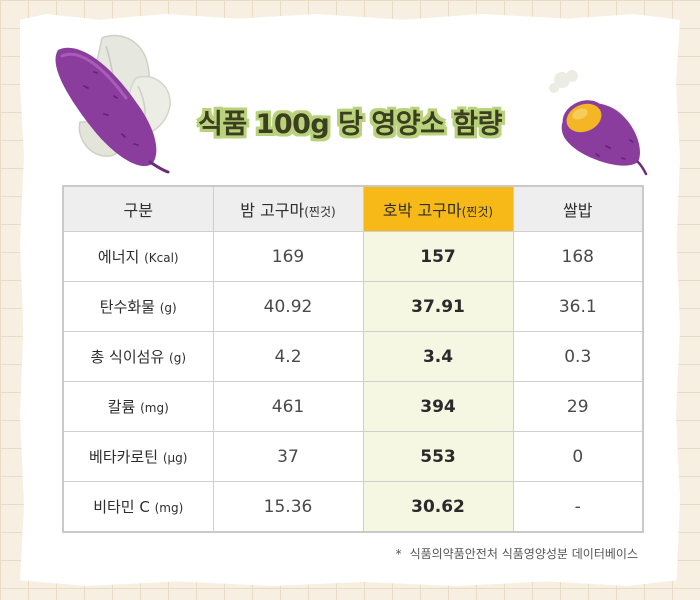 This screenshot has height=600, width=700. I want to click on header-label: 구분, so click(138, 210).